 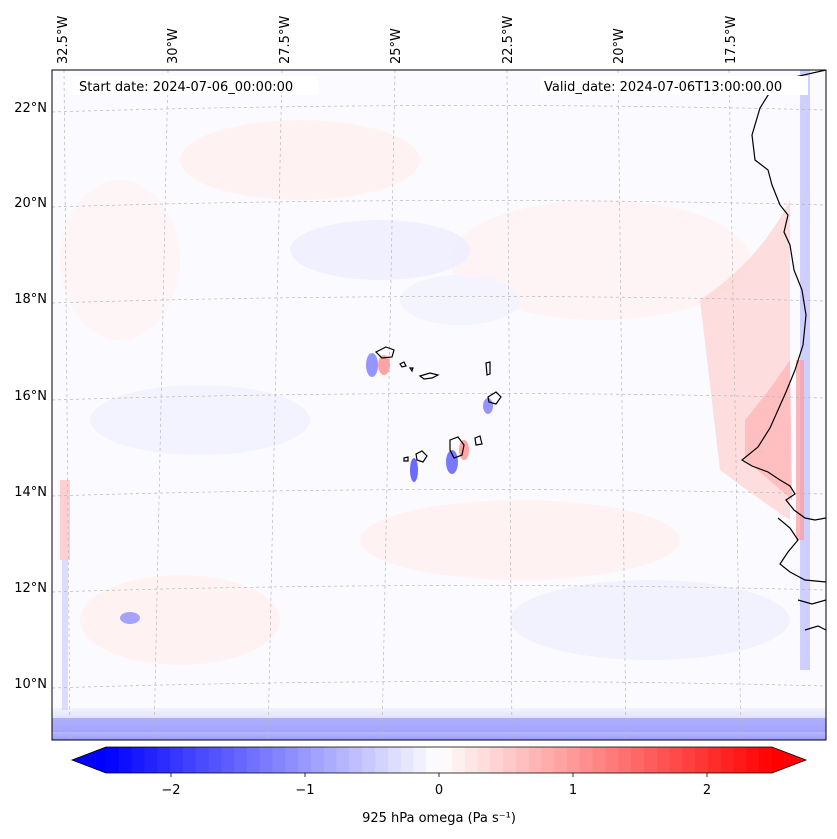 What do you see at coordinates (63, 40) in the screenshot?
I see `lon-label-32-5w: 32.5°W` at bounding box center [63, 40].